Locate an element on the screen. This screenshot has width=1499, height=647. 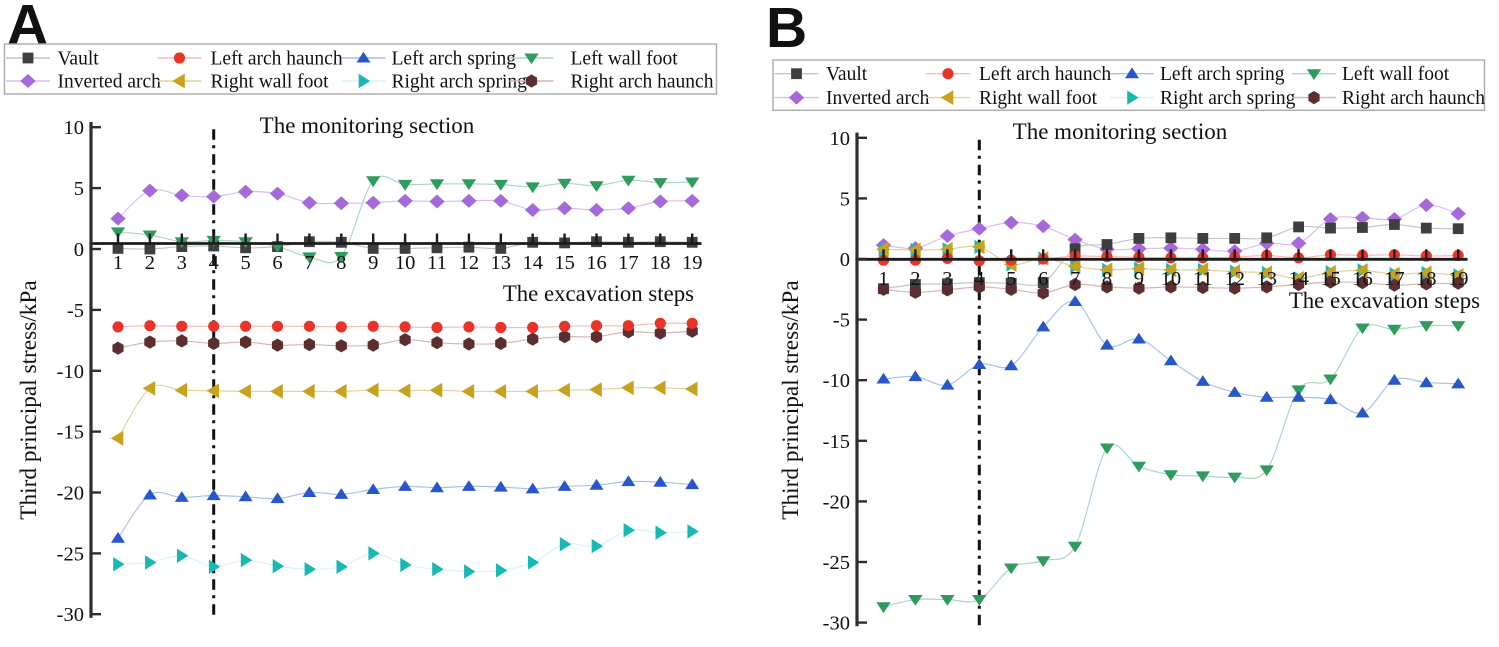
svg-text: B is located at coordinates (786, 30).